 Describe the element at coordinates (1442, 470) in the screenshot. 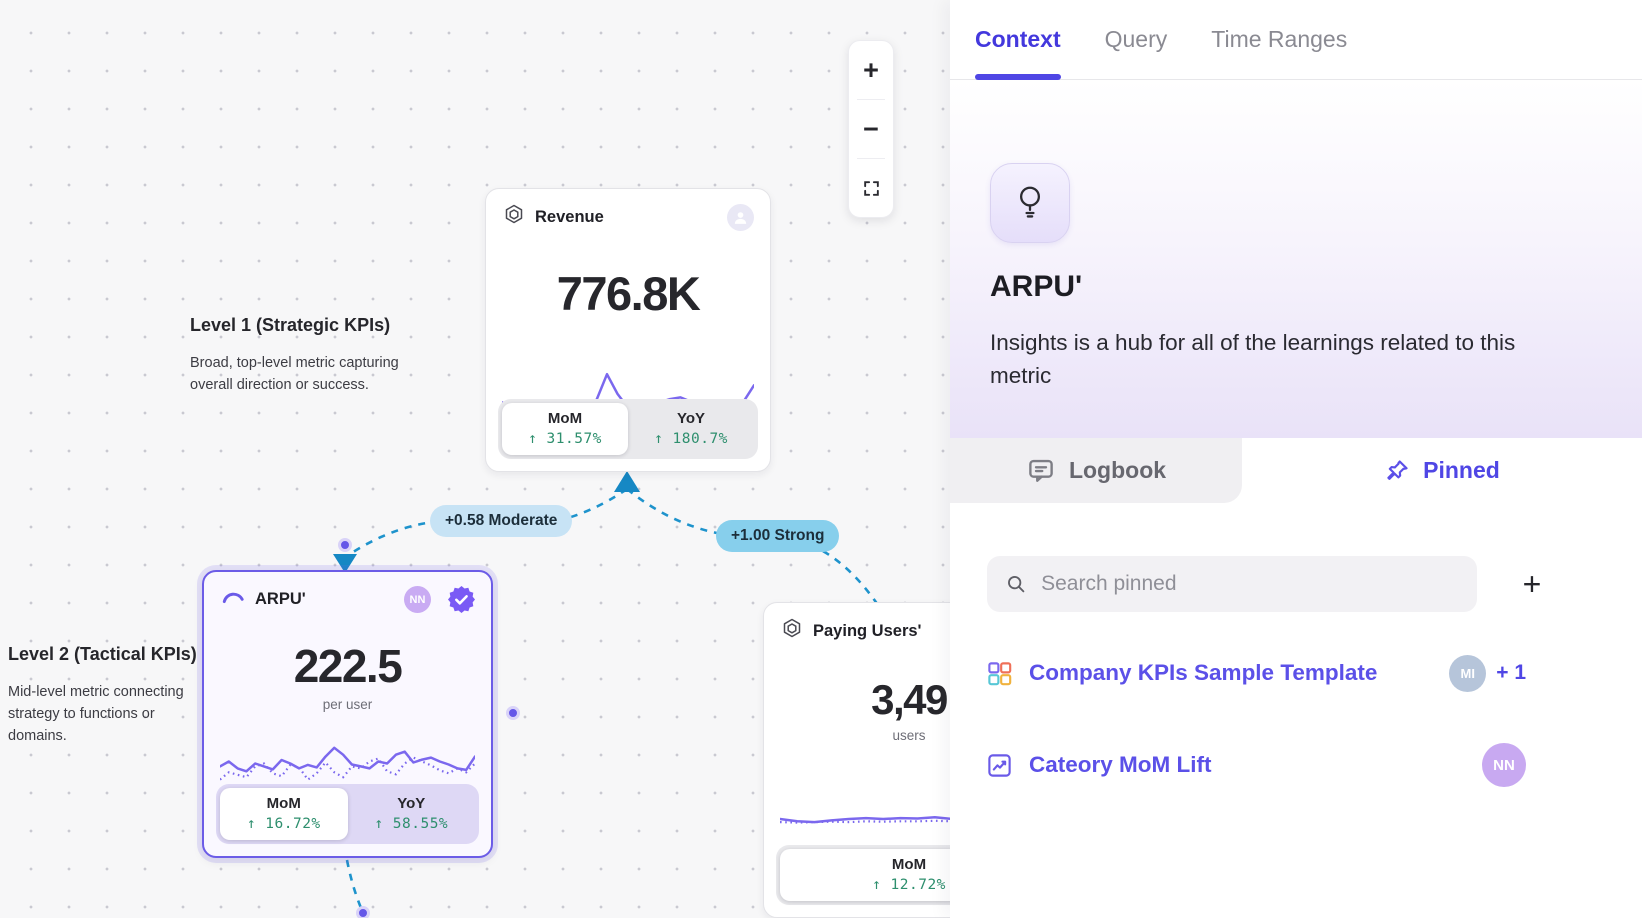

I see `subtab-pinned: Pinned` at that location.